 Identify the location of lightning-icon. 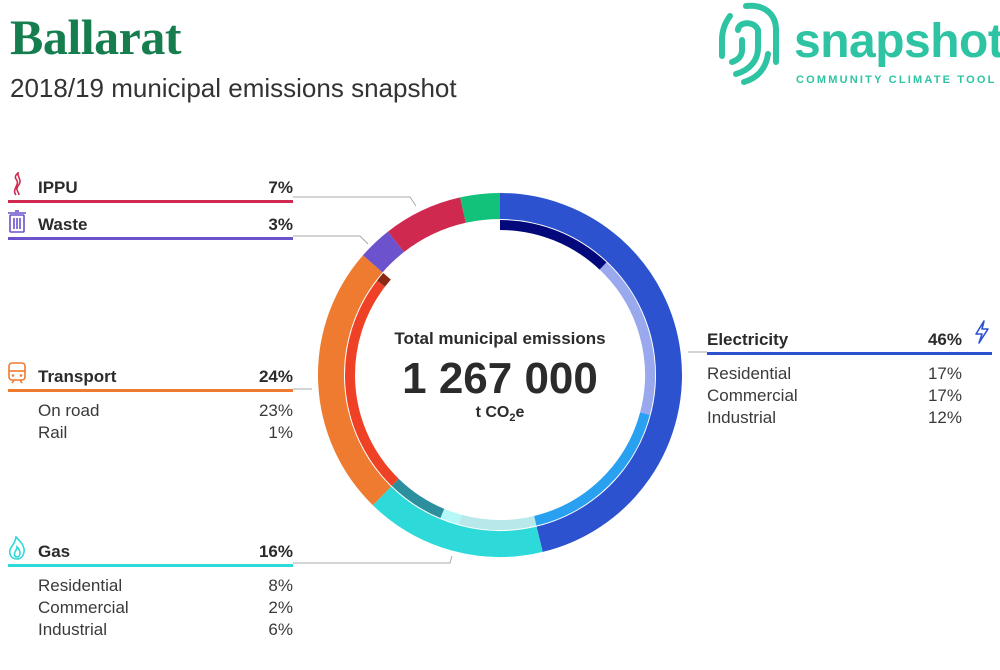
(982, 332).